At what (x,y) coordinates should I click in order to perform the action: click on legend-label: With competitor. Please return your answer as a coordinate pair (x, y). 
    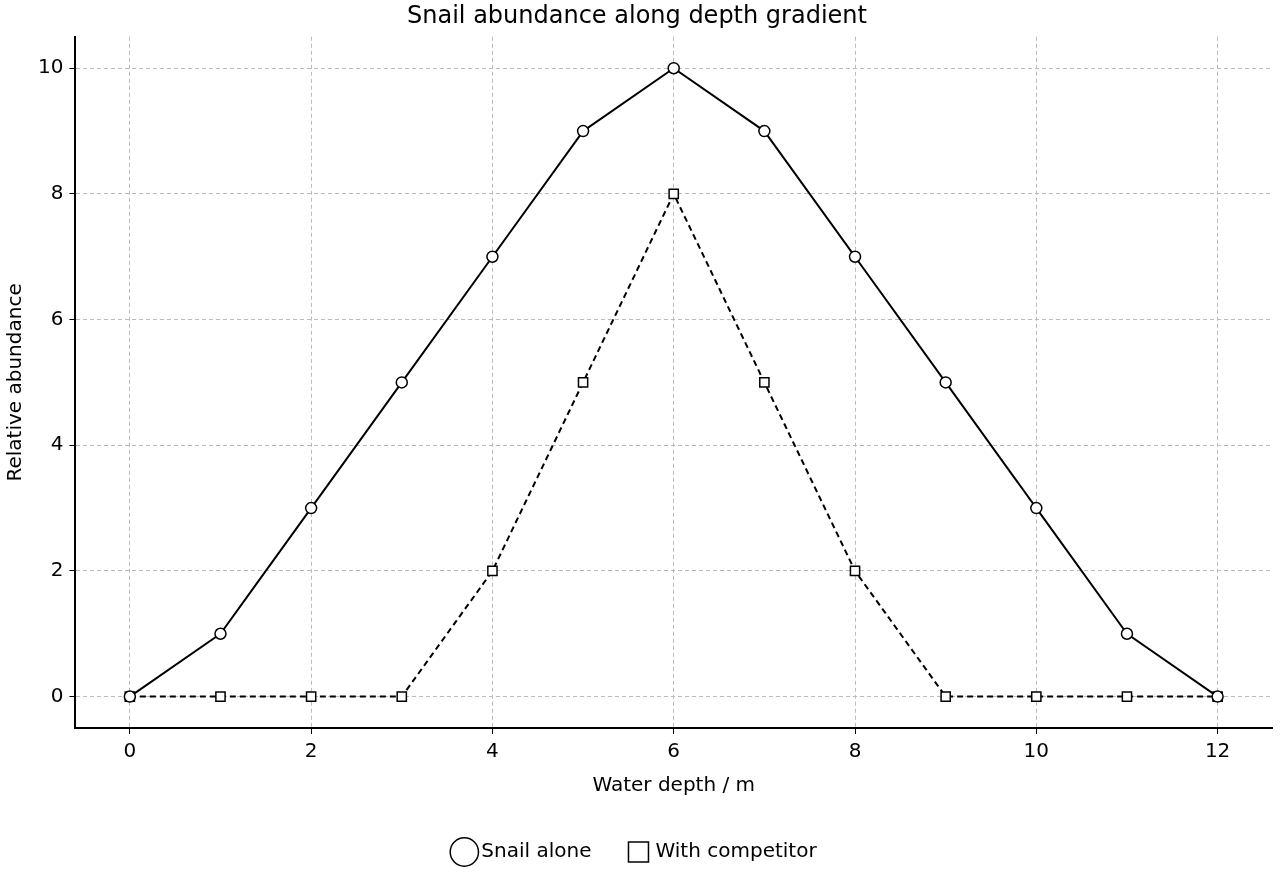
    Looking at the image, I should click on (736, 850).